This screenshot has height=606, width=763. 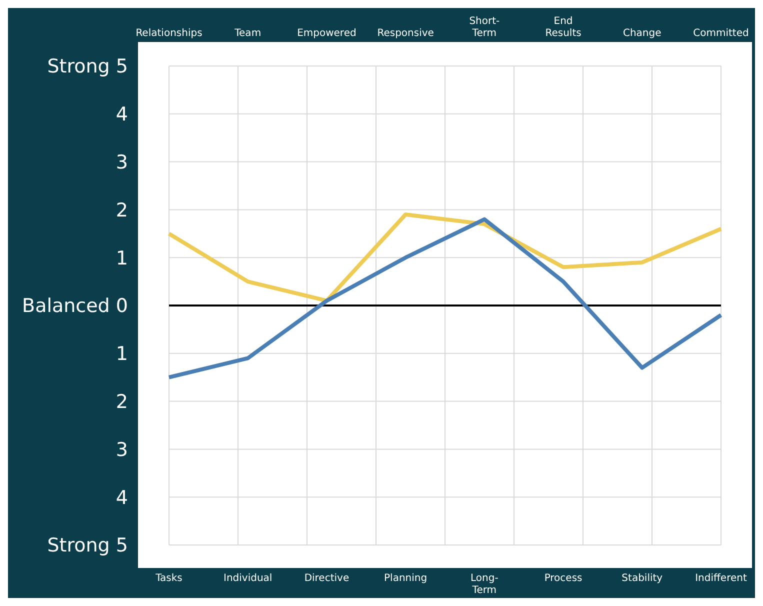 I want to click on text: End Results, so click(x=563, y=27).